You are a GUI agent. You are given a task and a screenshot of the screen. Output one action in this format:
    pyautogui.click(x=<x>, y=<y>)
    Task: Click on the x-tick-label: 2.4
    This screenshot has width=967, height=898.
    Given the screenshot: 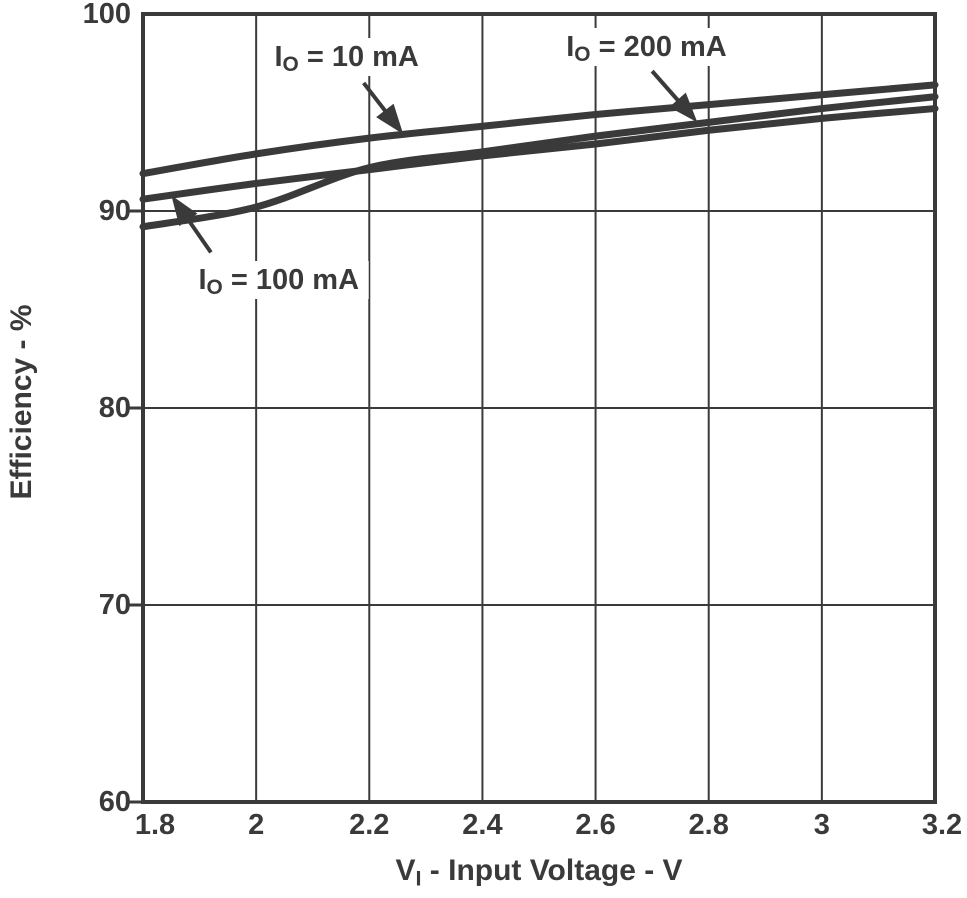 What is the action you would take?
    pyautogui.click(x=482, y=825)
    